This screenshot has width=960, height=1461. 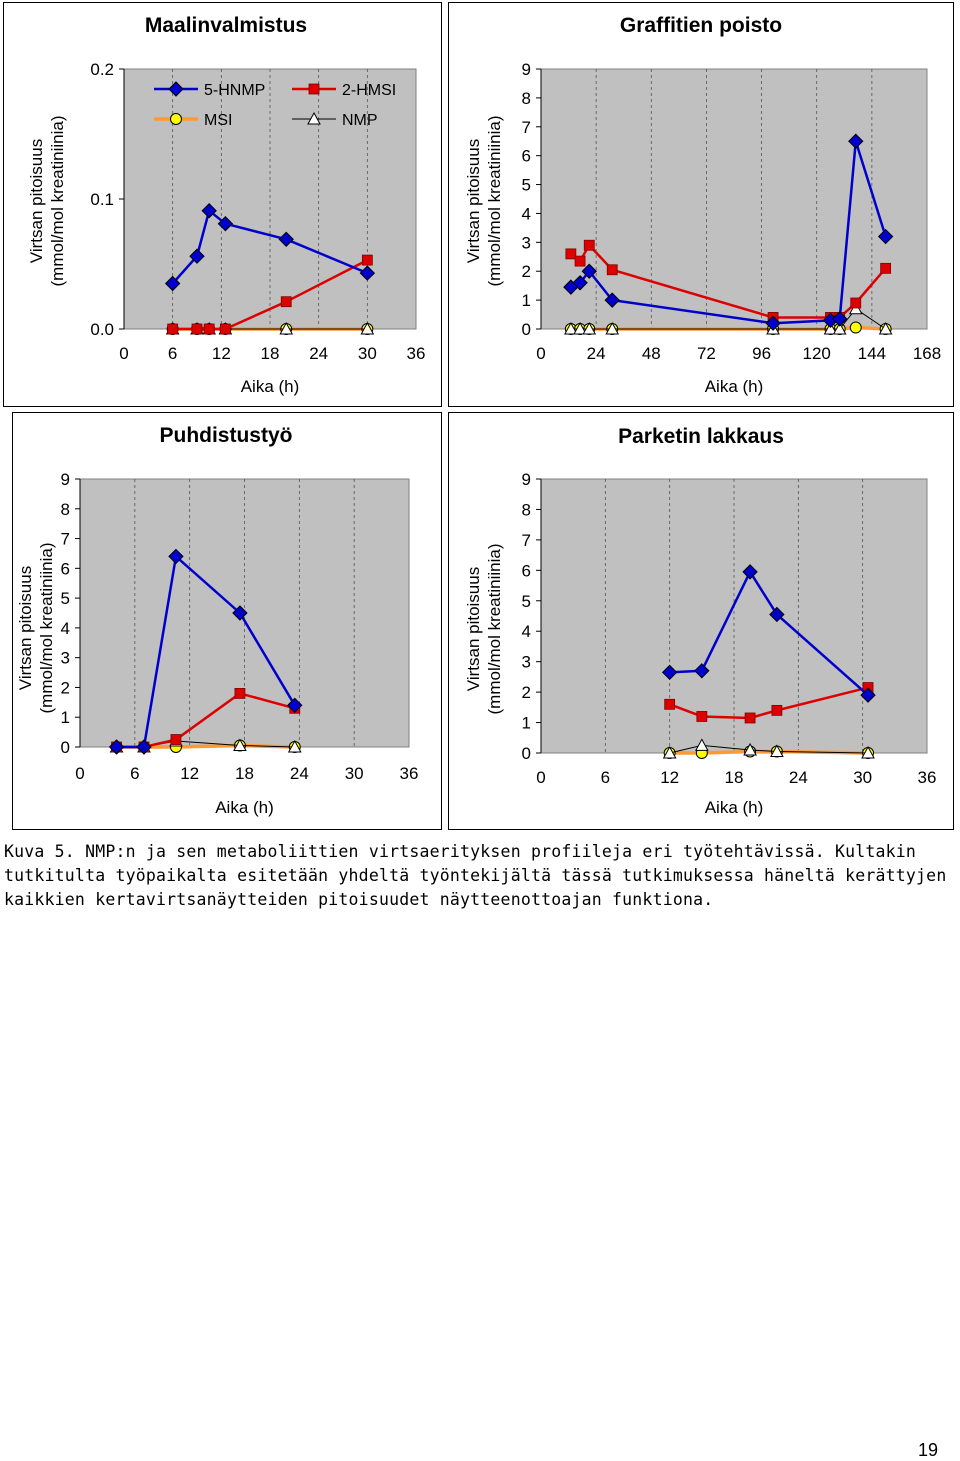 What do you see at coordinates (65, 628) in the screenshot?
I see `y-tick-label: 4` at bounding box center [65, 628].